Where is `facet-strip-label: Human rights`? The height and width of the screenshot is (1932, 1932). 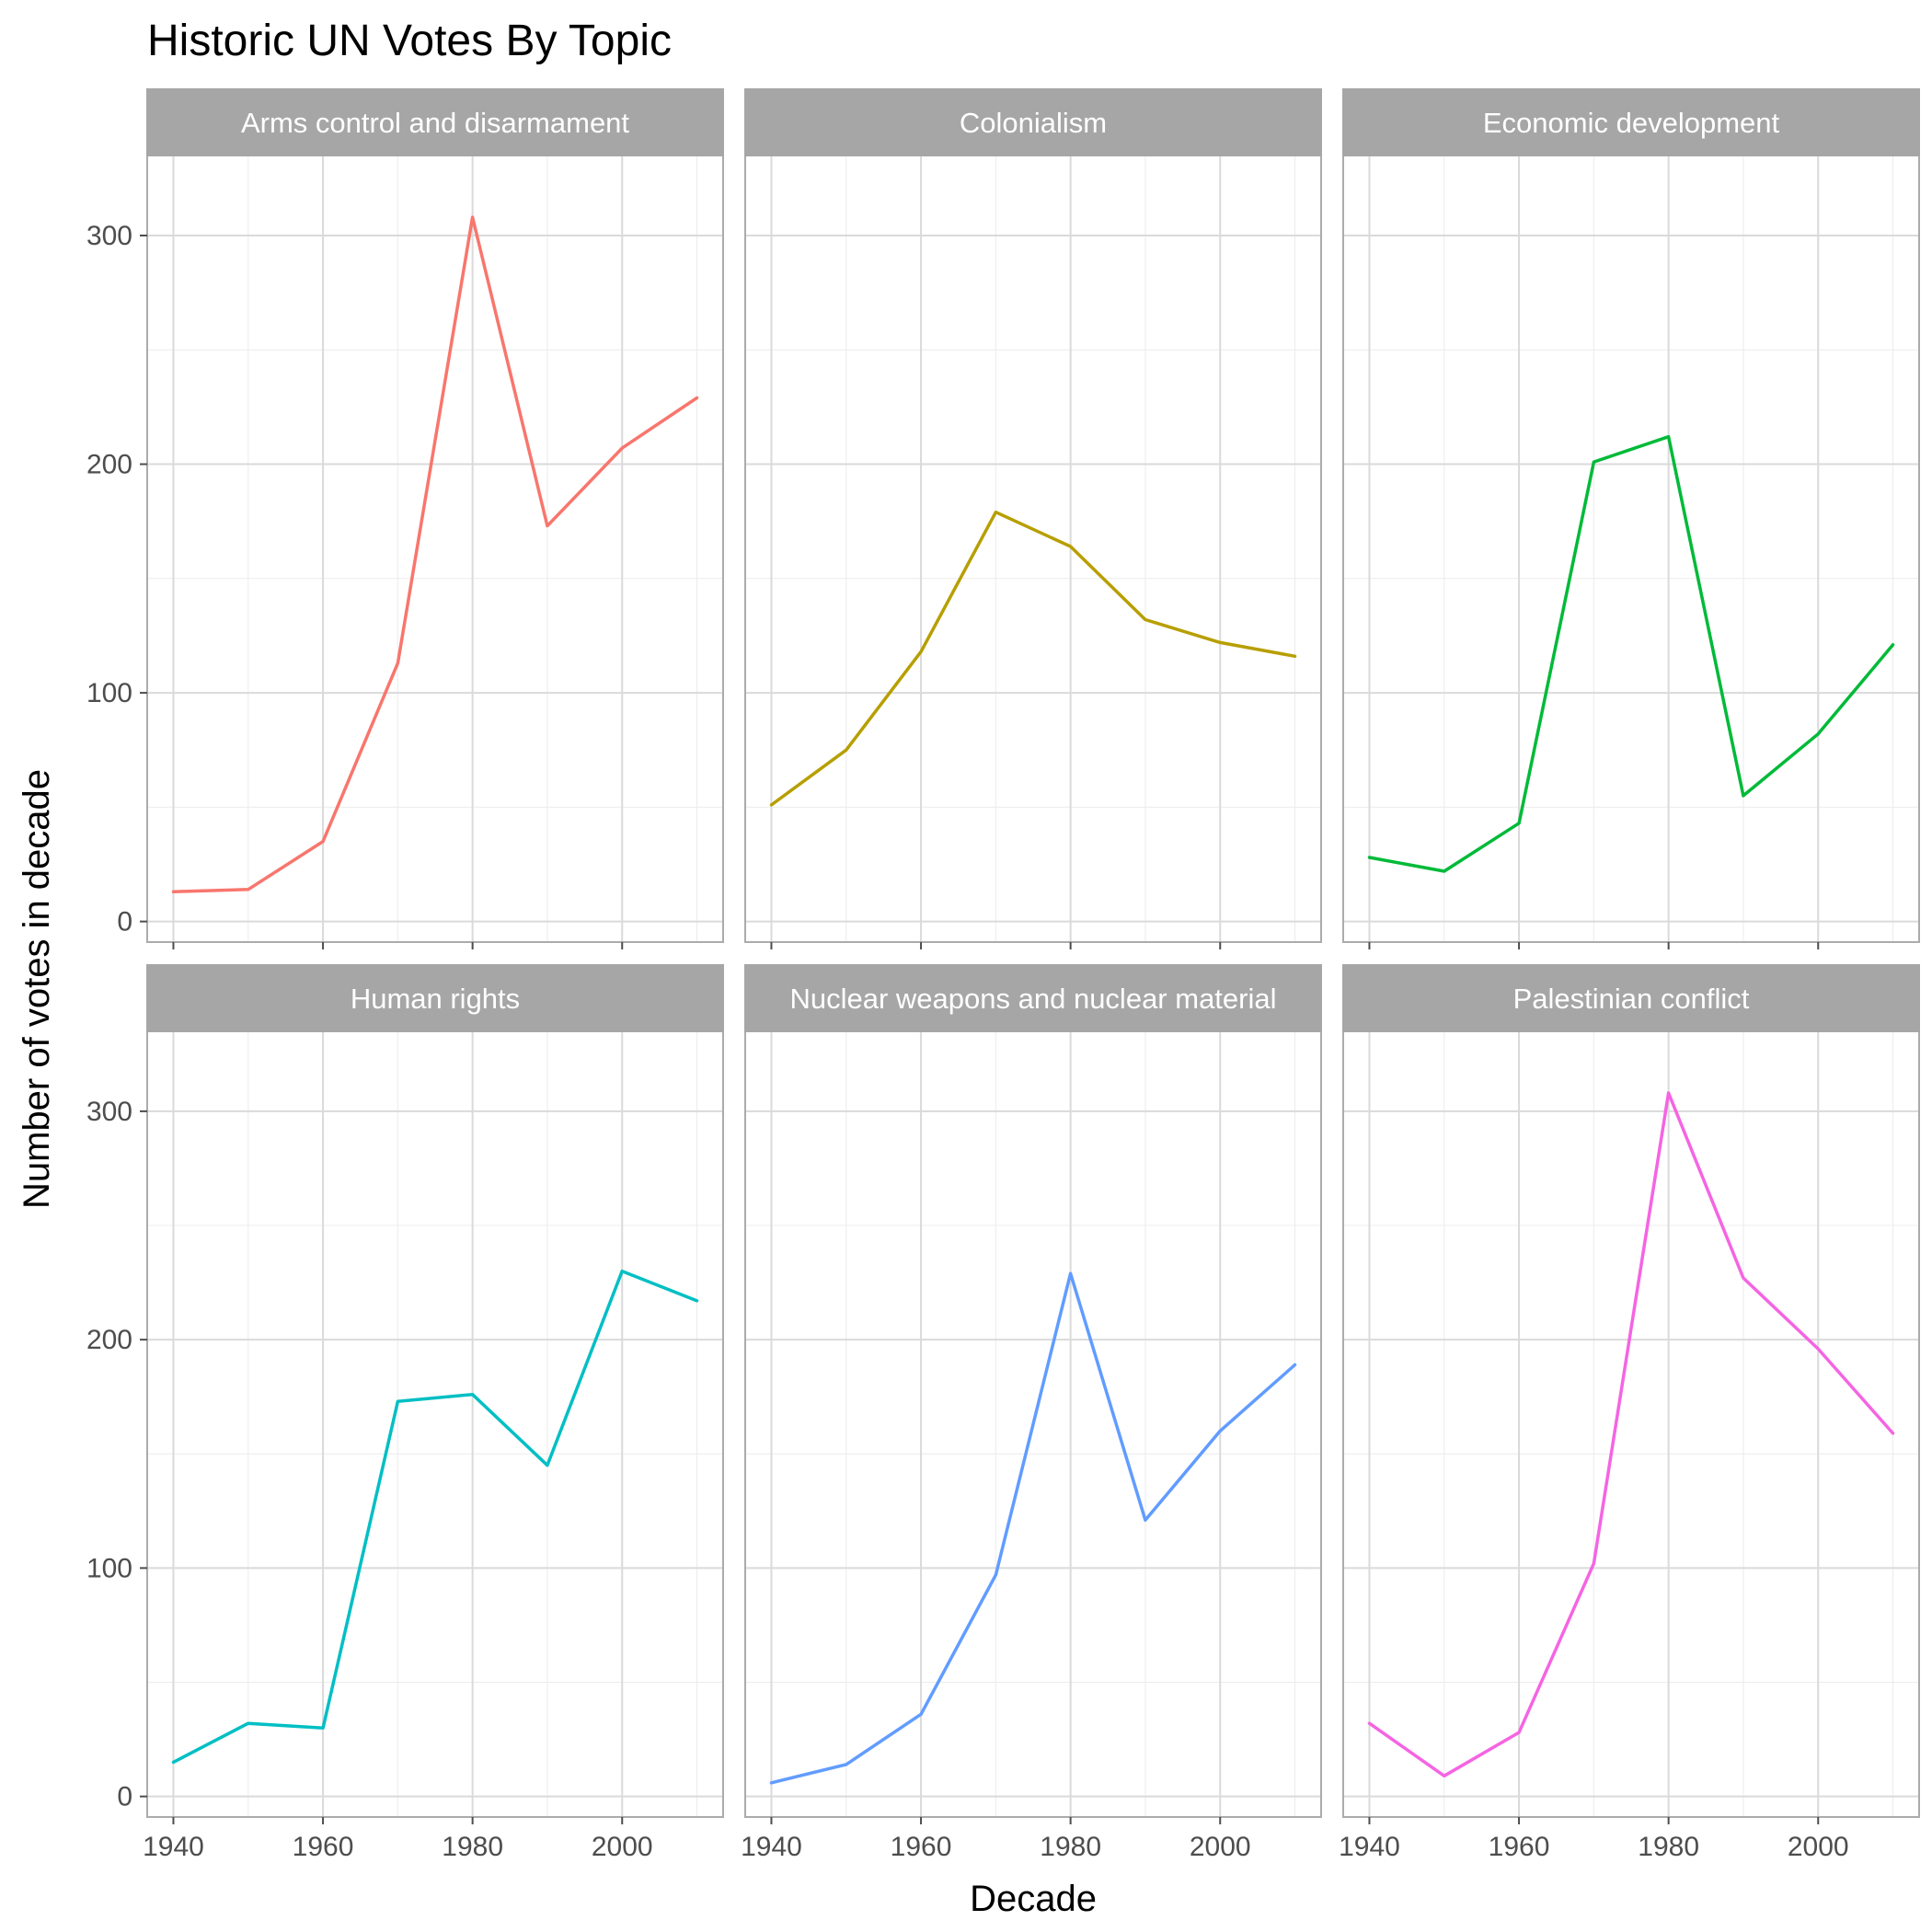 facet-strip-label: Human rights is located at coordinates (435, 999).